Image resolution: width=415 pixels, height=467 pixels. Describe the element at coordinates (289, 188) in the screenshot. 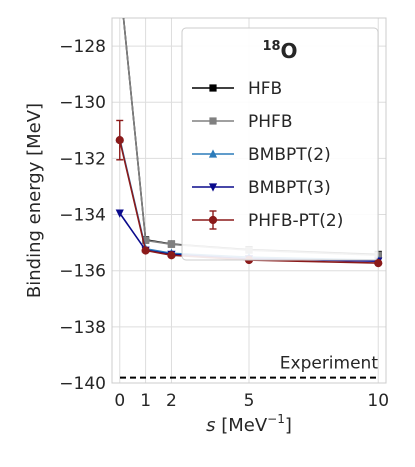

I see `legend-label: BMBPT(3)` at that location.